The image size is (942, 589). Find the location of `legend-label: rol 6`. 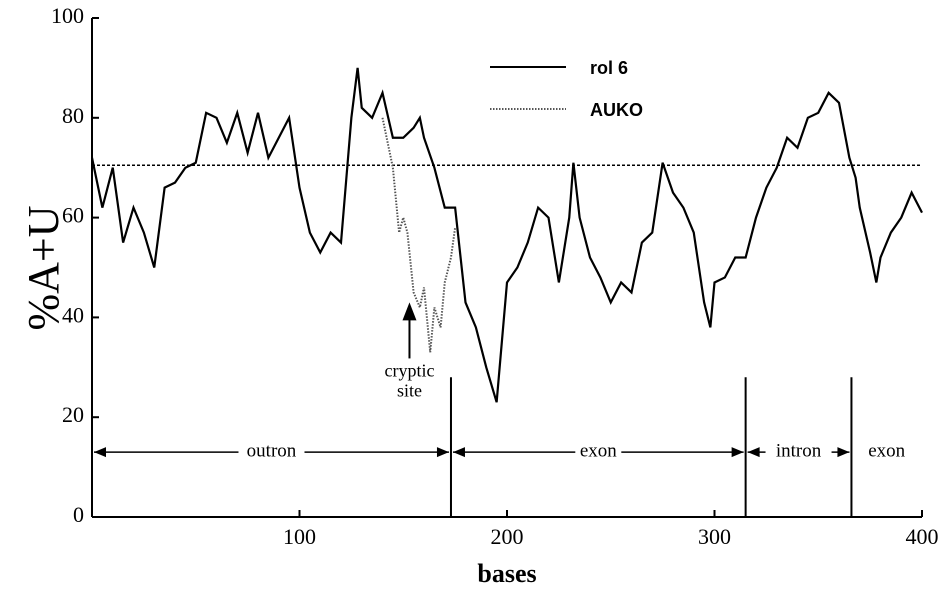

legend-label: rol 6 is located at coordinates (609, 68).